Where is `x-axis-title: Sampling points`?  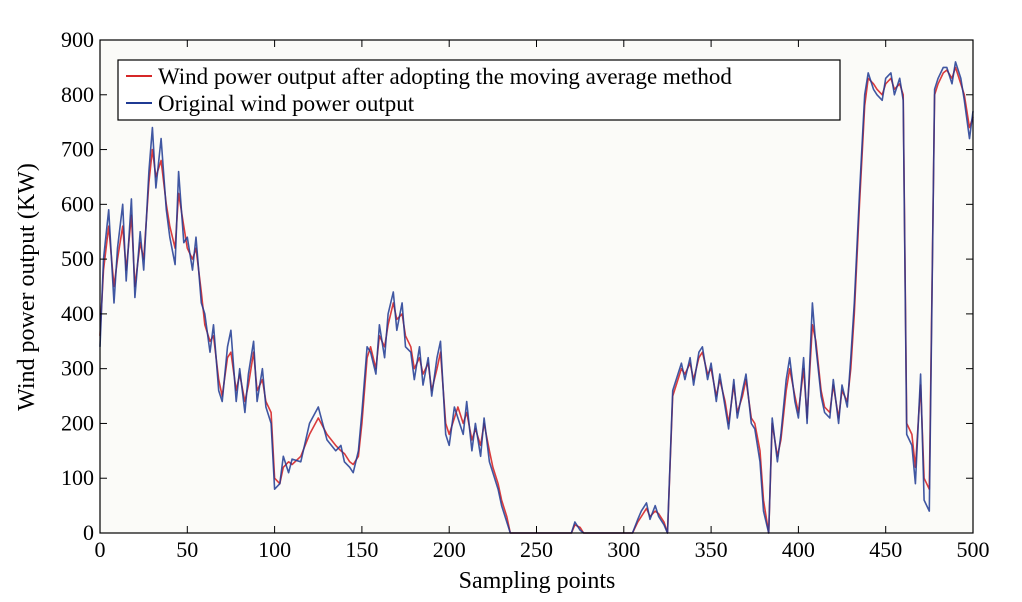
x-axis-title: Sampling points is located at coordinates (537, 581).